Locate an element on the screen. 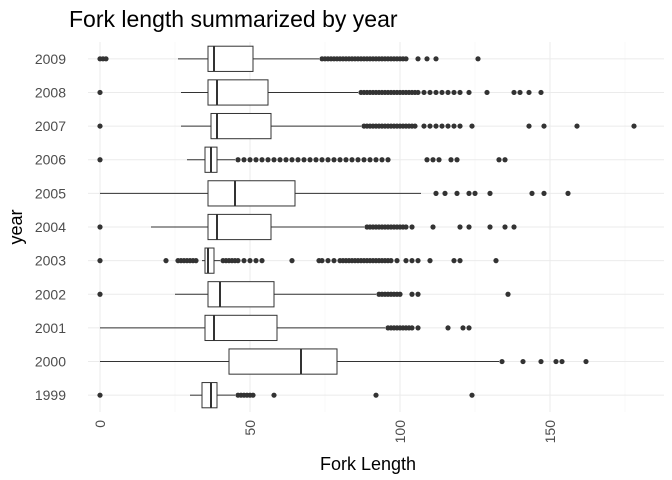 Image resolution: width=672 pixels, height=480 pixels. box-2009 is located at coordinates (289, 58).